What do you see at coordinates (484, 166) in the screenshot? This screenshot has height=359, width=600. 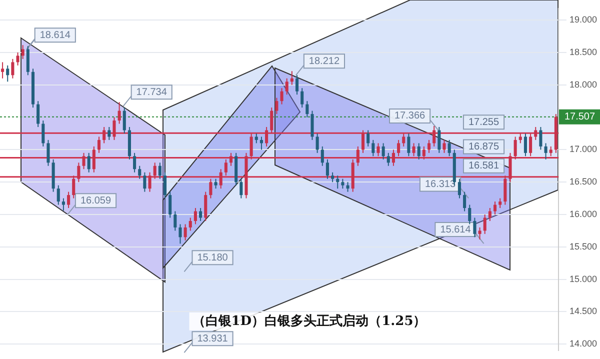 I see `ref-line-label: 16.581` at bounding box center [484, 166].